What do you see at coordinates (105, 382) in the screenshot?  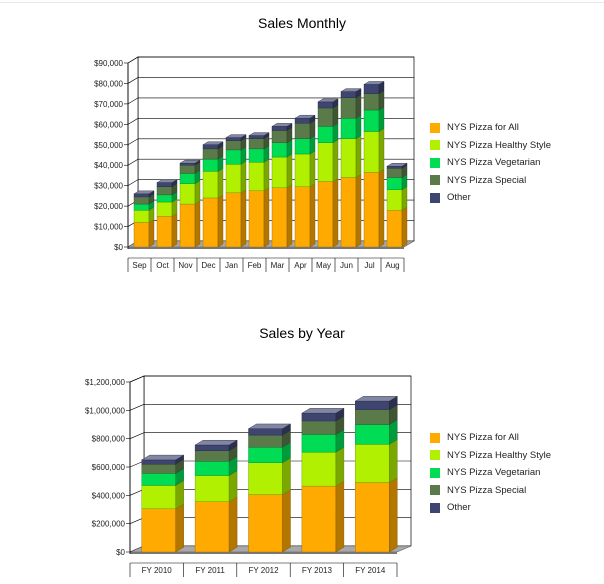 I see `y-tick-label: $1,200,000` at bounding box center [105, 382].